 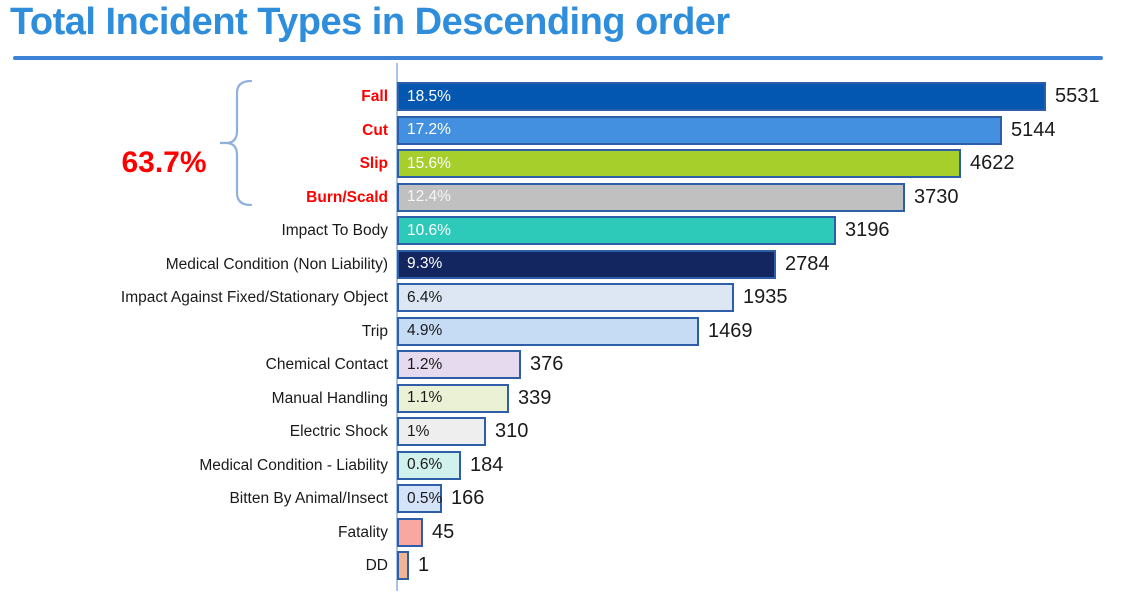 I want to click on value-label: 339, so click(x=535, y=397).